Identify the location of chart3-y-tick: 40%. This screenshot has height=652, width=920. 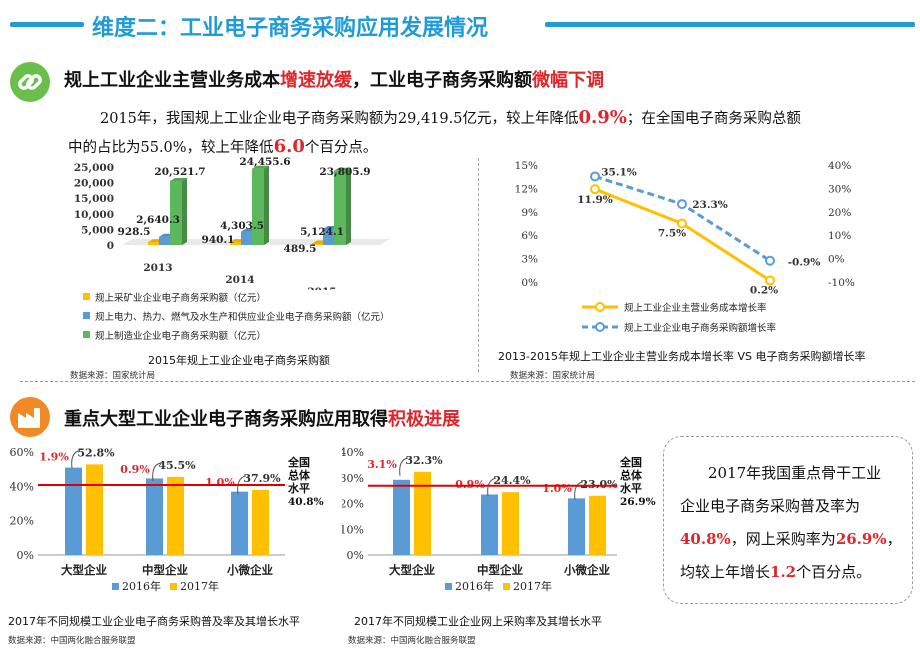
(22, 486).